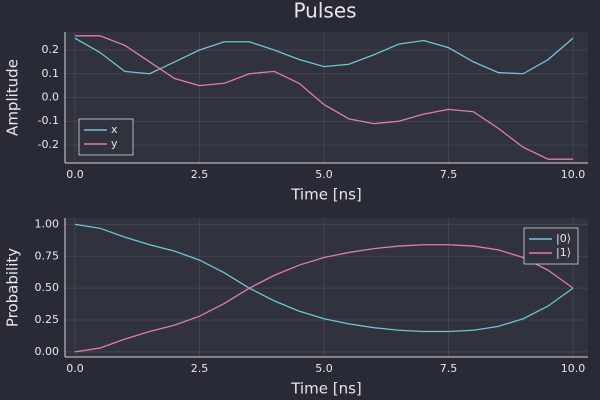 The width and height of the screenshot is (600, 400). Describe the element at coordinates (114, 129) in the screenshot. I see `legend-label: x` at that location.